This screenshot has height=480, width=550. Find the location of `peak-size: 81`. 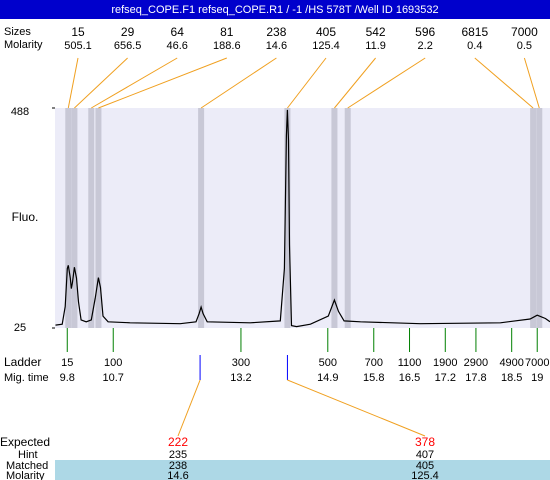

peak-size: 81 is located at coordinates (227, 32).